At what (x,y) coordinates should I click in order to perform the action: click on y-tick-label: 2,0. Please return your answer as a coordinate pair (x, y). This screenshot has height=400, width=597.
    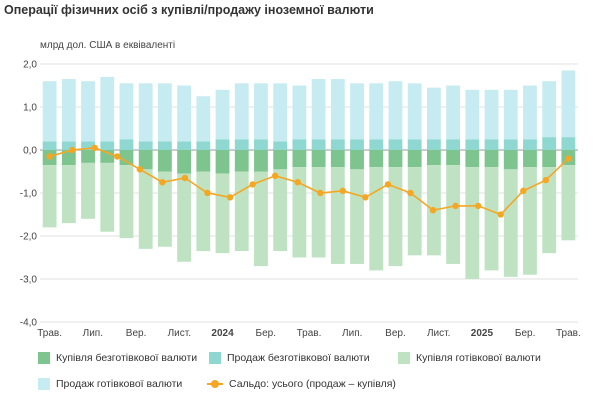
    Looking at the image, I should click on (30, 65).